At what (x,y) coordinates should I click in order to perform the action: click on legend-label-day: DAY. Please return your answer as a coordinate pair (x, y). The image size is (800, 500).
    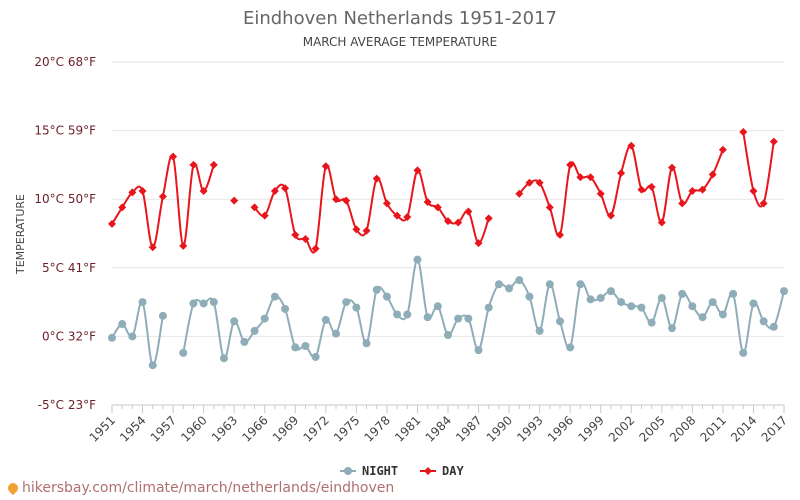
    Looking at the image, I should click on (453, 471).